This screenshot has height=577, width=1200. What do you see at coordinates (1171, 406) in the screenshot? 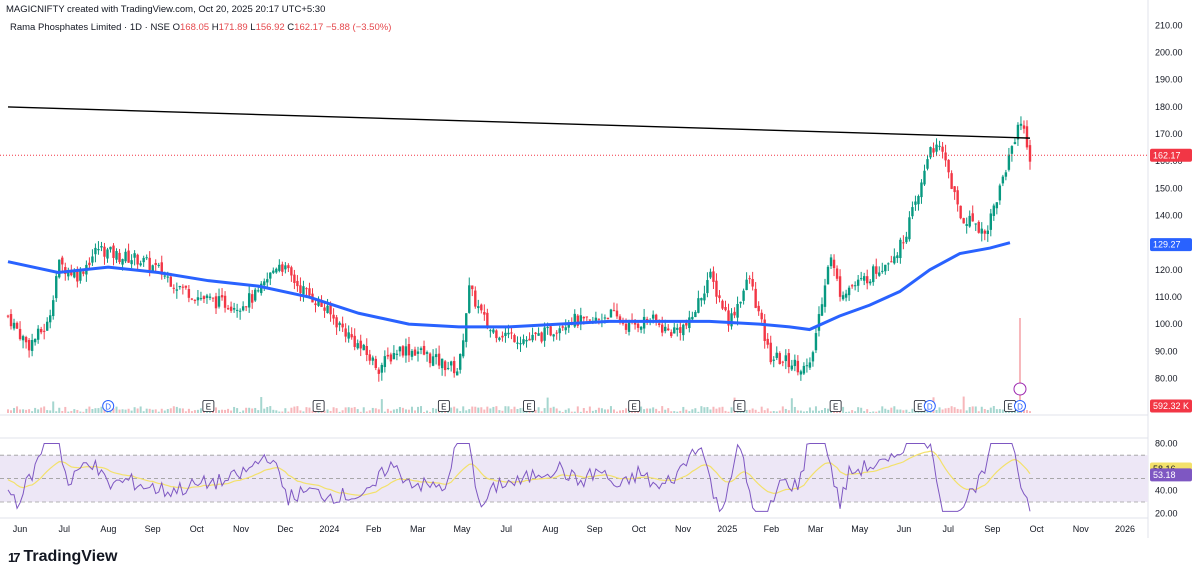
I see `volume-tag-bg` at bounding box center [1171, 406].